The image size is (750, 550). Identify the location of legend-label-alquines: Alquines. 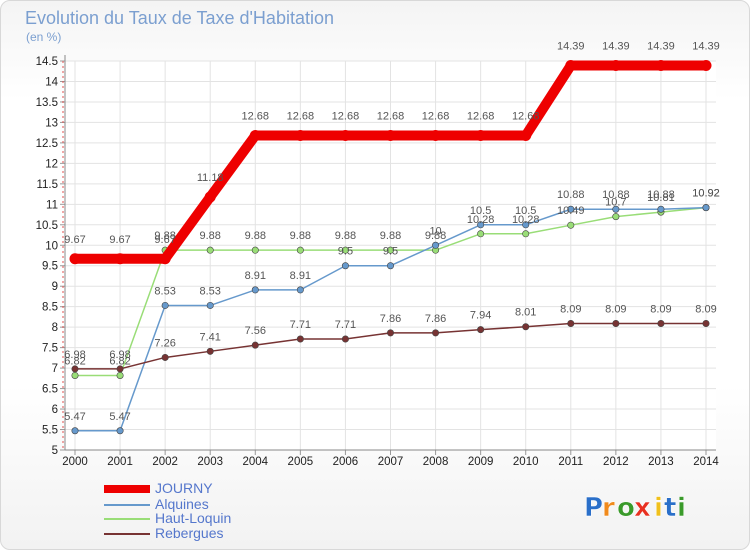
(182, 504).